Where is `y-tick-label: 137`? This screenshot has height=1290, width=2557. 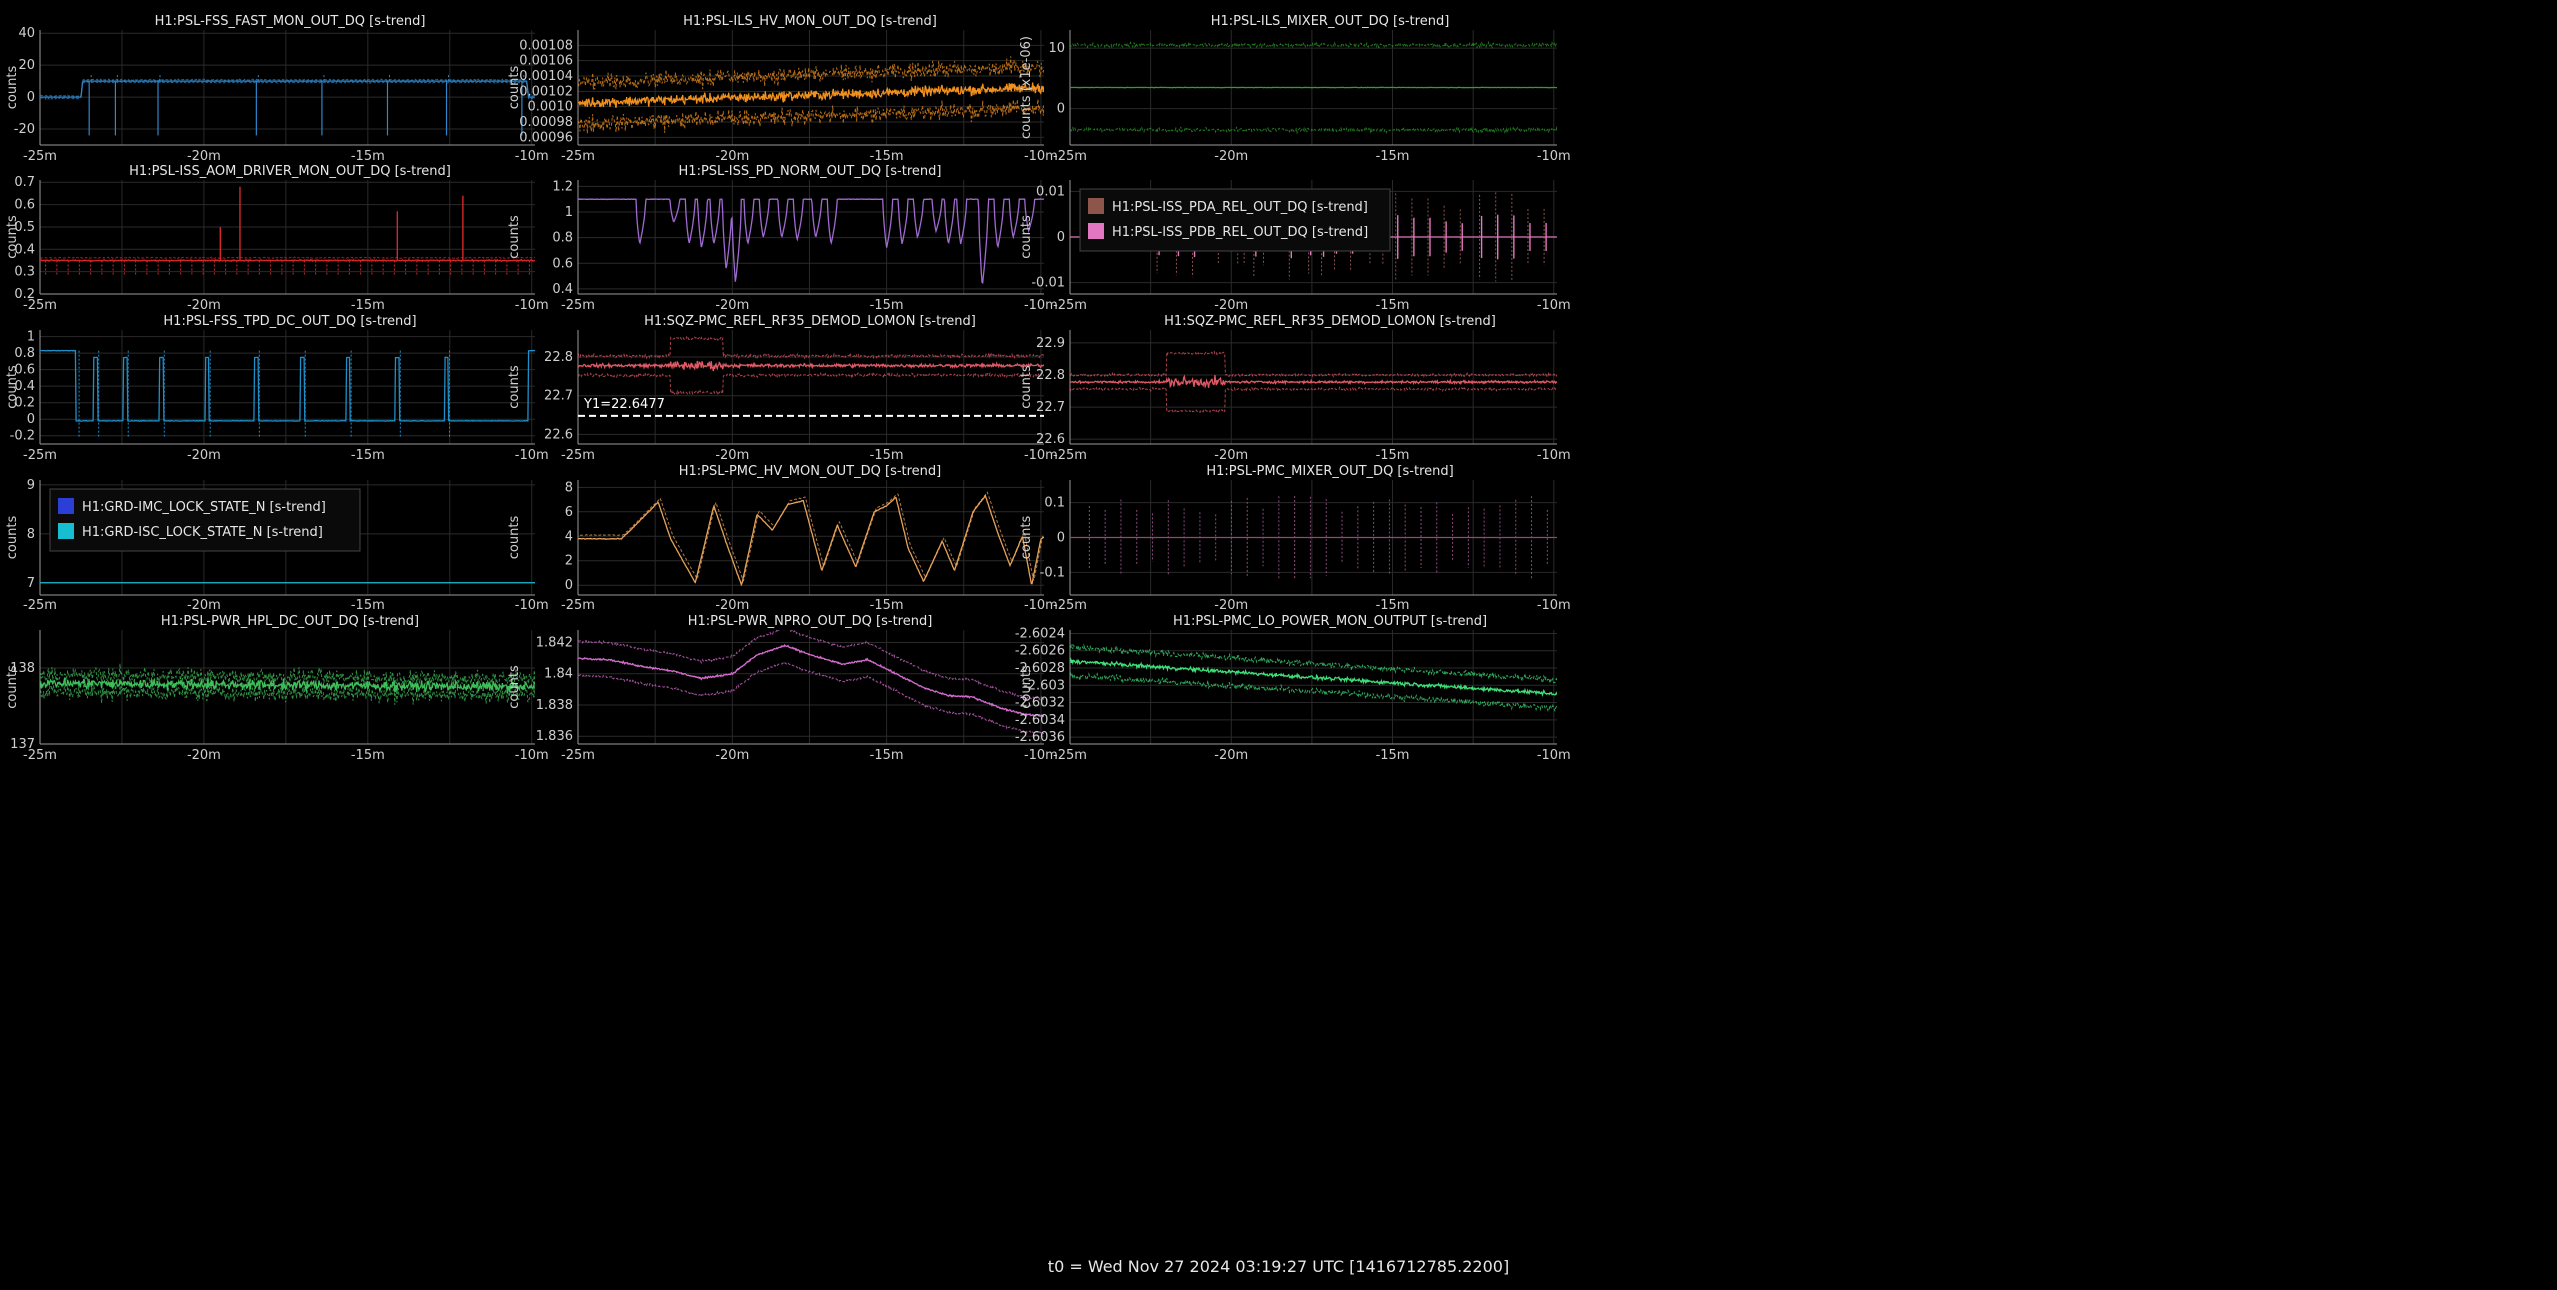
y-tick-label: 137 is located at coordinates (22, 744).